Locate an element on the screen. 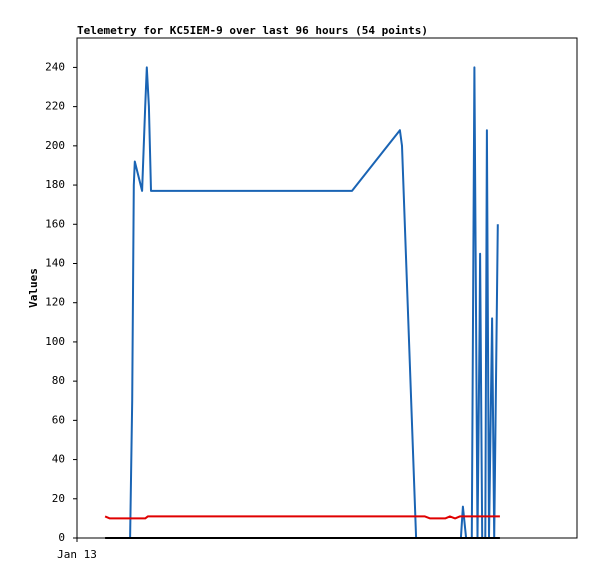  y-tick-label: 200 is located at coordinates (55, 145).